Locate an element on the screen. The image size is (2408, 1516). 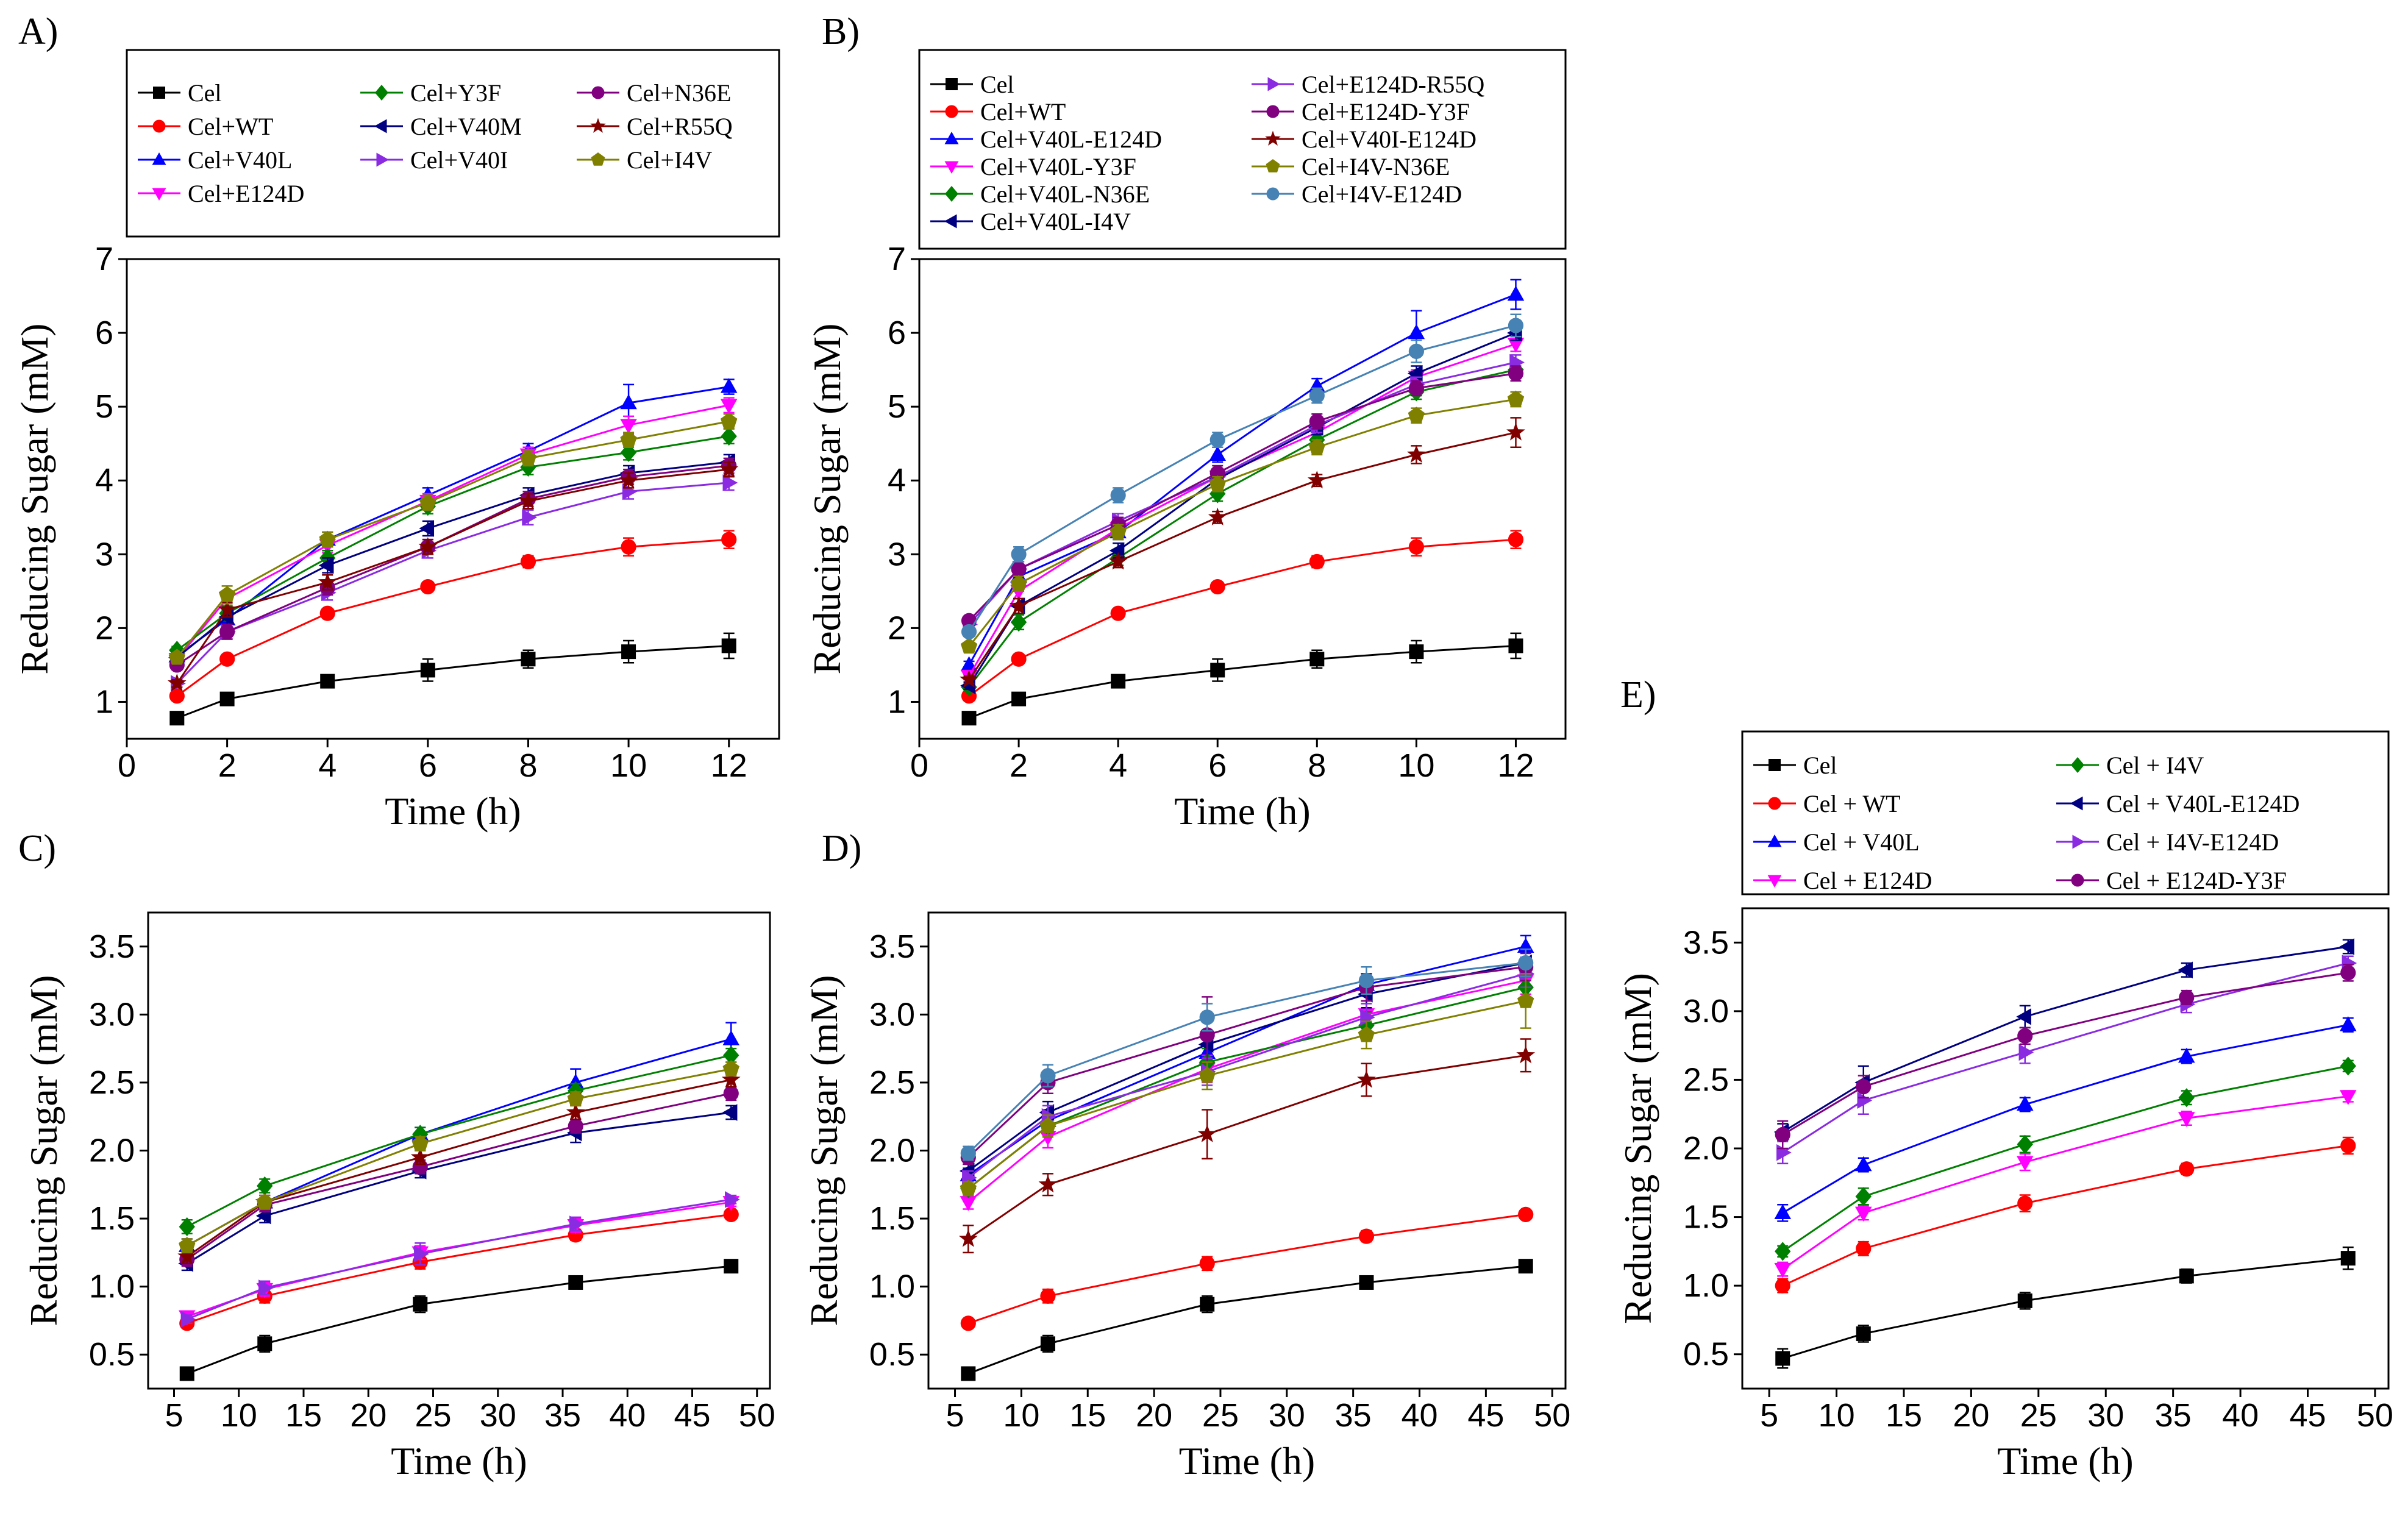
legend-item-cel-e124d-y3f: Cel+E124D-Y3F is located at coordinates (1361, 112).